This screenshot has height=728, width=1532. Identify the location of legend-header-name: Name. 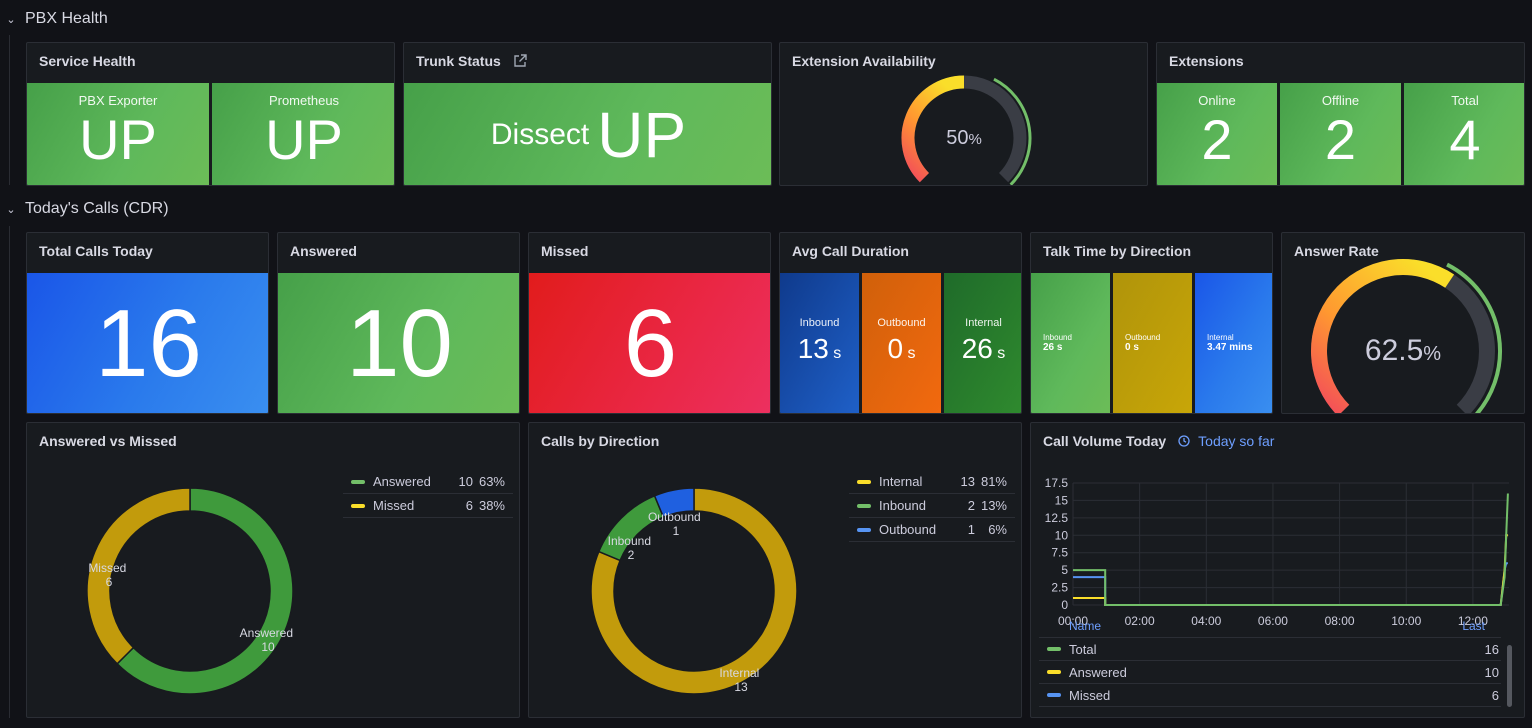
(1085, 625).